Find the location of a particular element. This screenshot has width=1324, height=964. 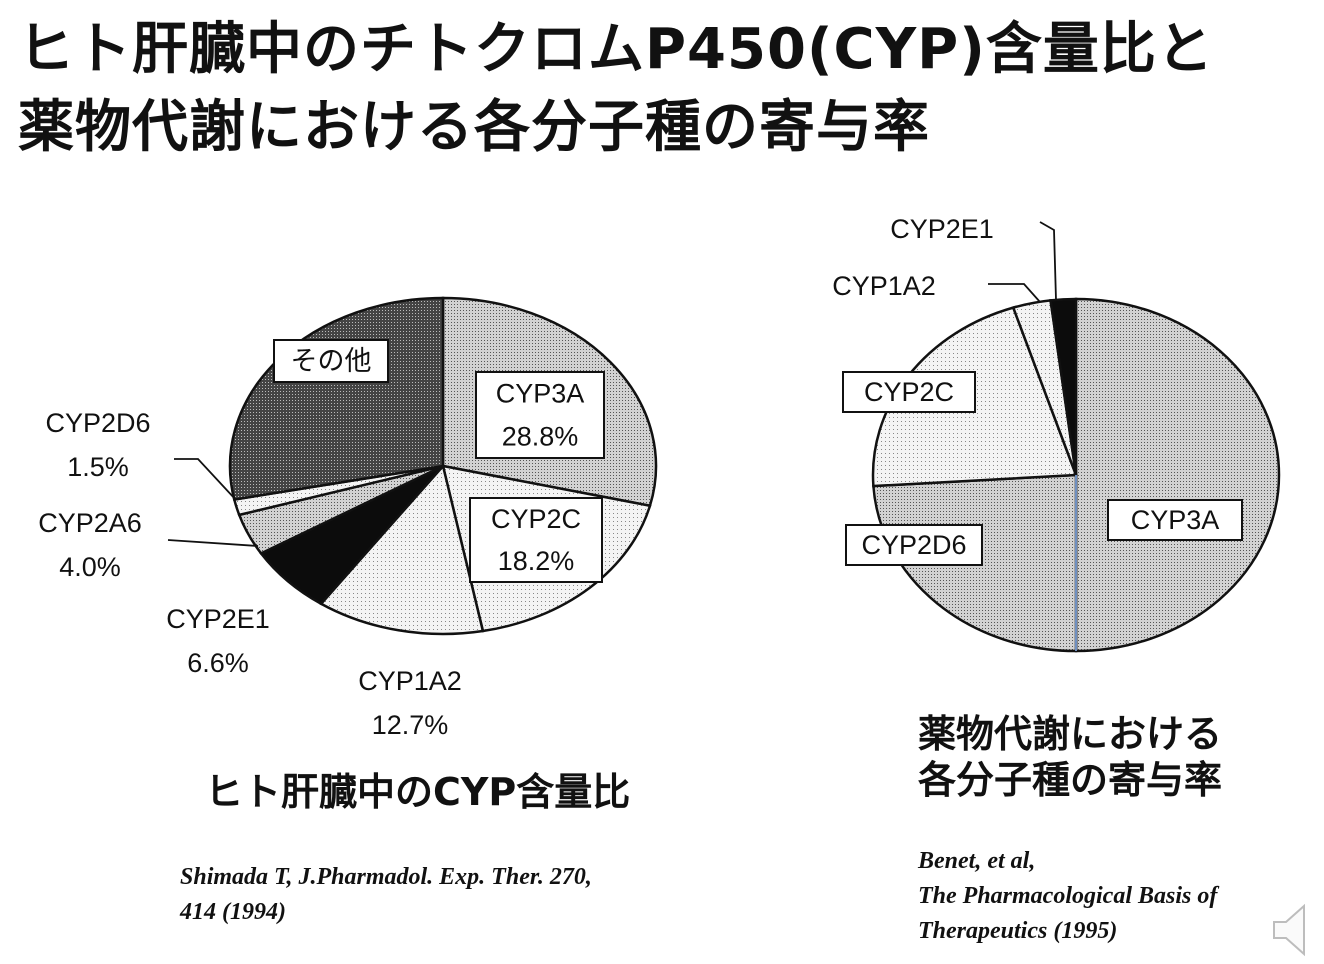

label-left-cyp3a: CYP3A 28.8% is located at coordinates (540, 415).